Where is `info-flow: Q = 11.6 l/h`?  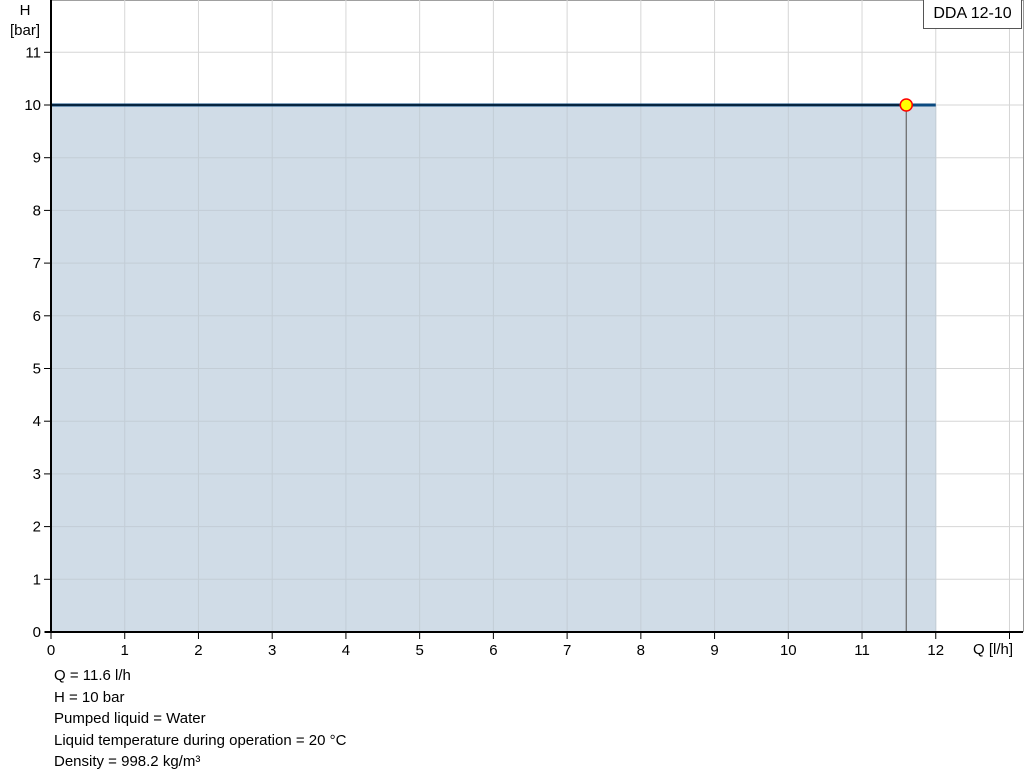
info-flow: Q = 11.6 l/h is located at coordinates (92, 675).